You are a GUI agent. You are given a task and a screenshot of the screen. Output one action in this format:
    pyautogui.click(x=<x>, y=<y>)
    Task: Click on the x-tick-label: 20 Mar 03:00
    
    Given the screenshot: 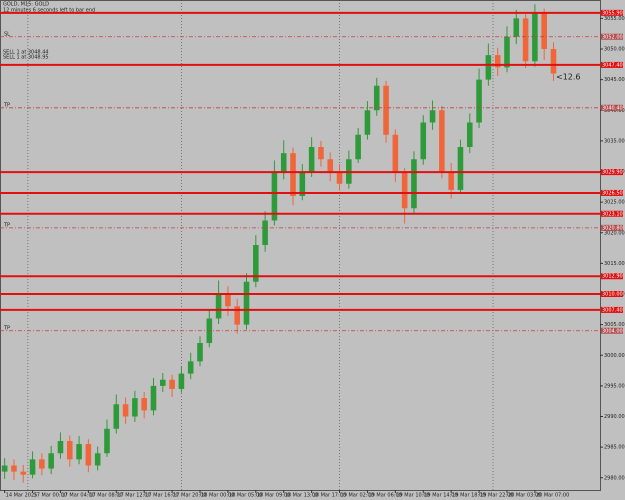 What is the action you would take?
    pyautogui.click(x=524, y=496)
    